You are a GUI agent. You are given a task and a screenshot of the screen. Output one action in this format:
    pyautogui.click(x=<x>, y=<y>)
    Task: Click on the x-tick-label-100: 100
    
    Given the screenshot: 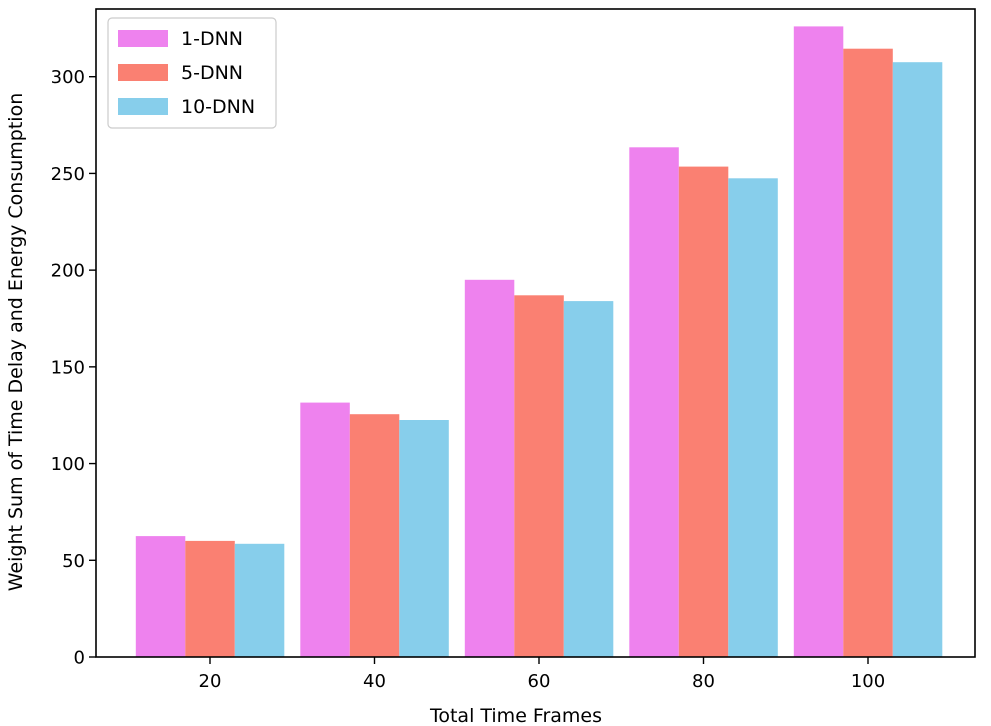 What is the action you would take?
    pyautogui.click(x=868, y=681)
    